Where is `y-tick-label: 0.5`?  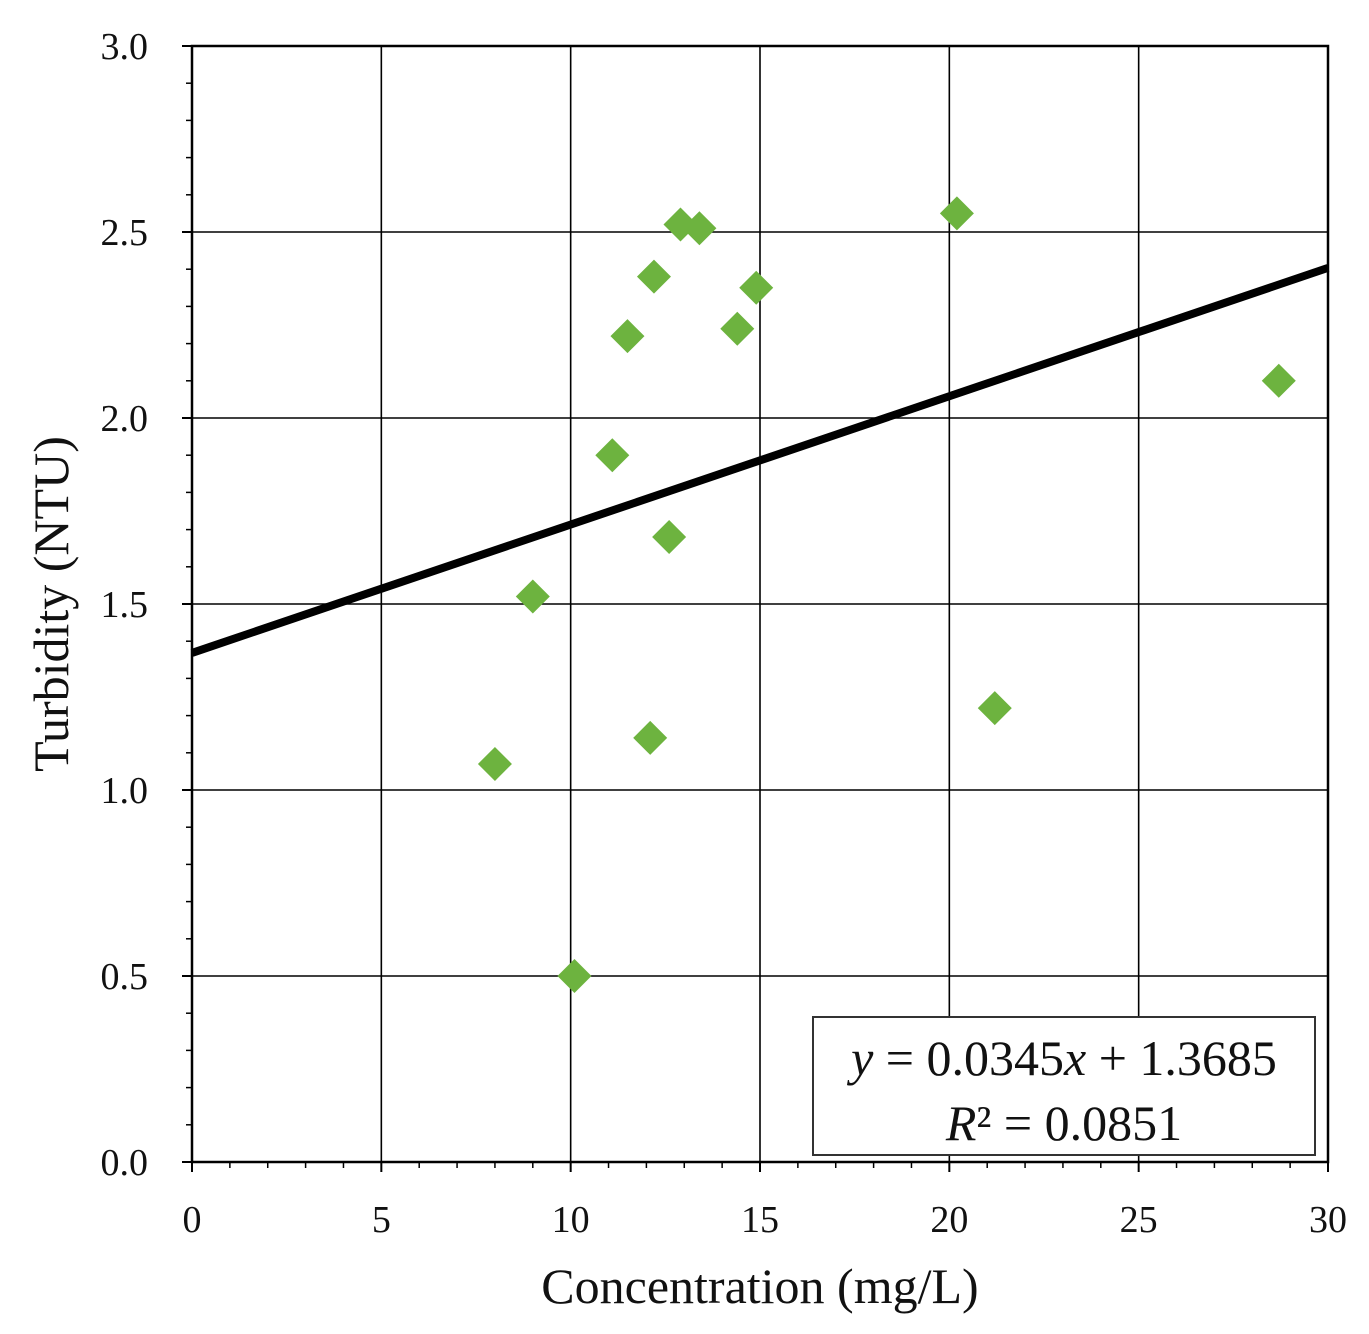
y-tick-label: 0.5 is located at coordinates (125, 977).